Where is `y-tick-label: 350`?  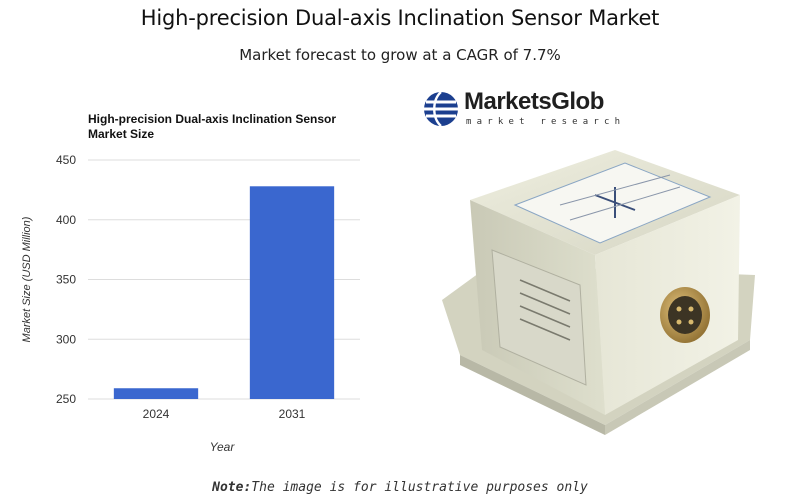
y-tick-label: 350 is located at coordinates (66, 280).